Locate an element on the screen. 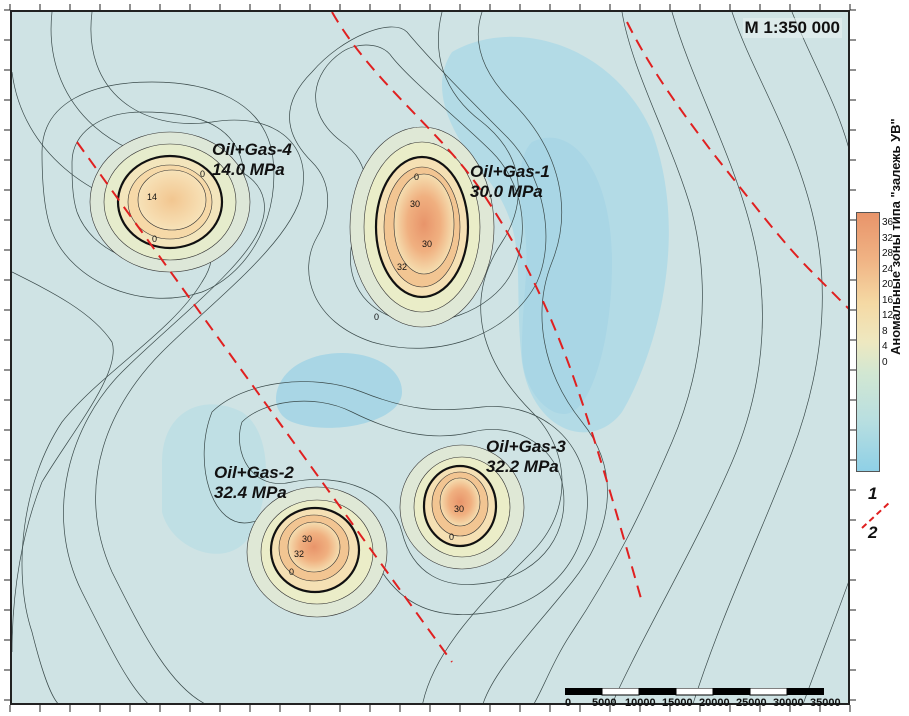  field-pressure: 14.0 MPa is located at coordinates (248, 169).